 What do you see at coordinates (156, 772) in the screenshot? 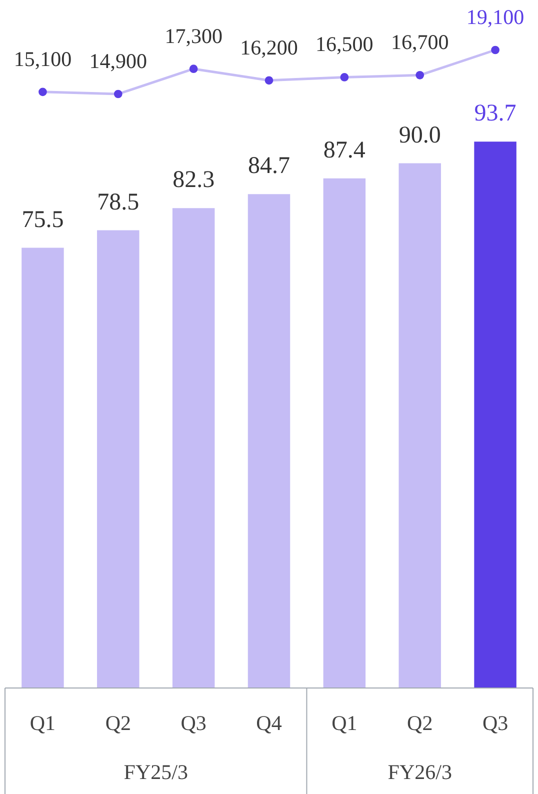
I see `text: FY25/3` at bounding box center [156, 772].